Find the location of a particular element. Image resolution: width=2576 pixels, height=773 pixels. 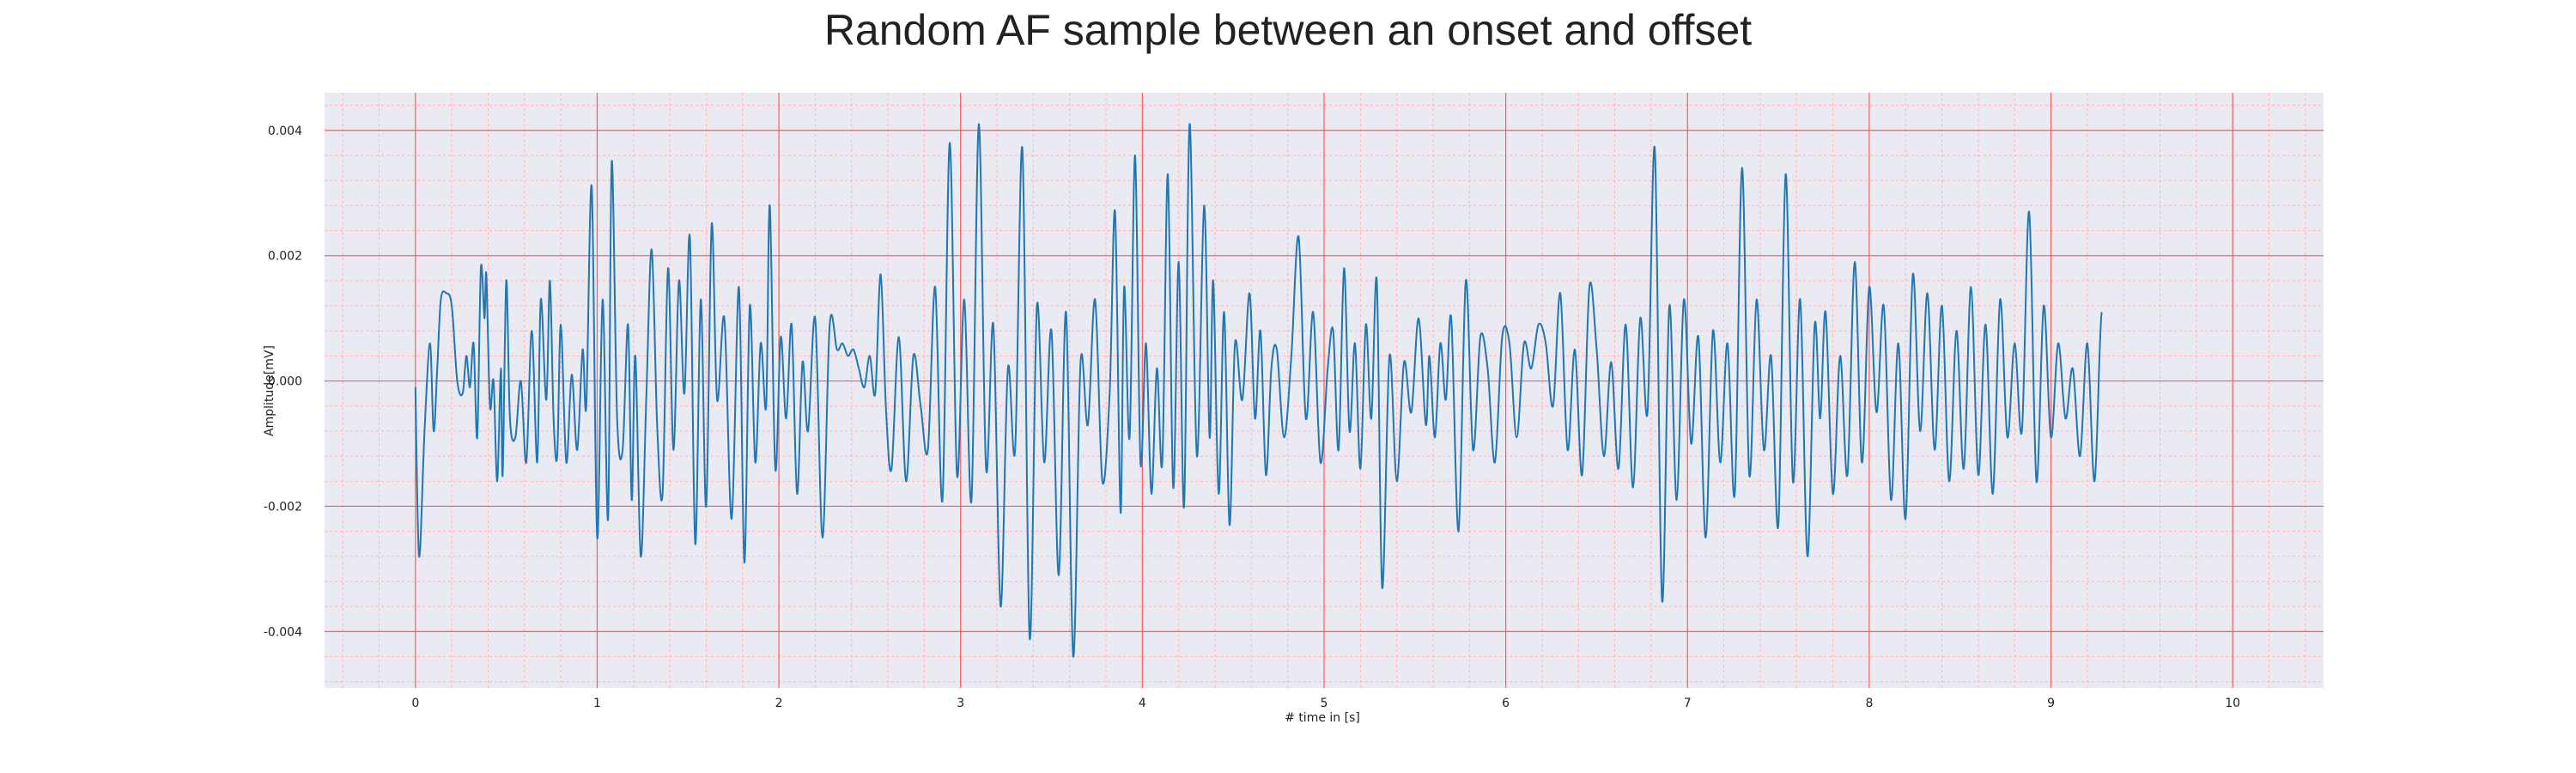

y-axis-ticks: -0.004 -0.002 0.000 0.002 0.004 is located at coordinates (283, 382).